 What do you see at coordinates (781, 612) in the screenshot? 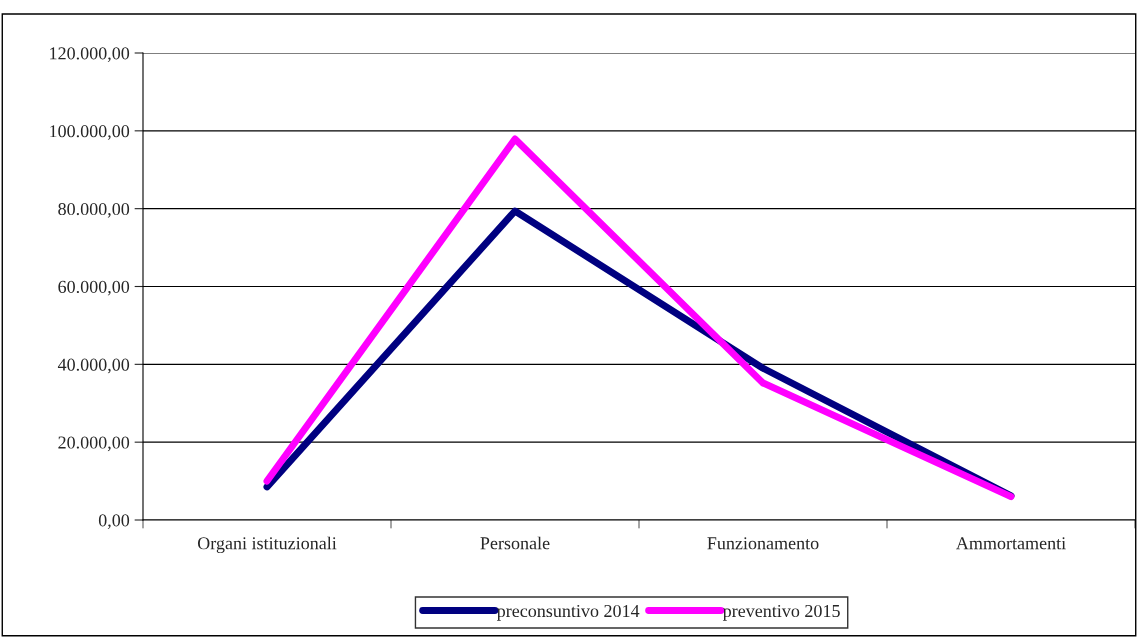
I see `legend-label: preventivo 2015` at bounding box center [781, 612].